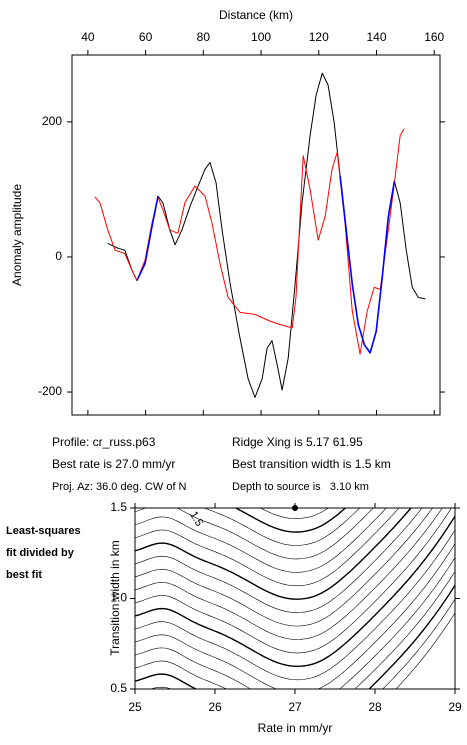  Describe the element at coordinates (455, 707) in the screenshot. I see `x-tick-label: 29` at that location.